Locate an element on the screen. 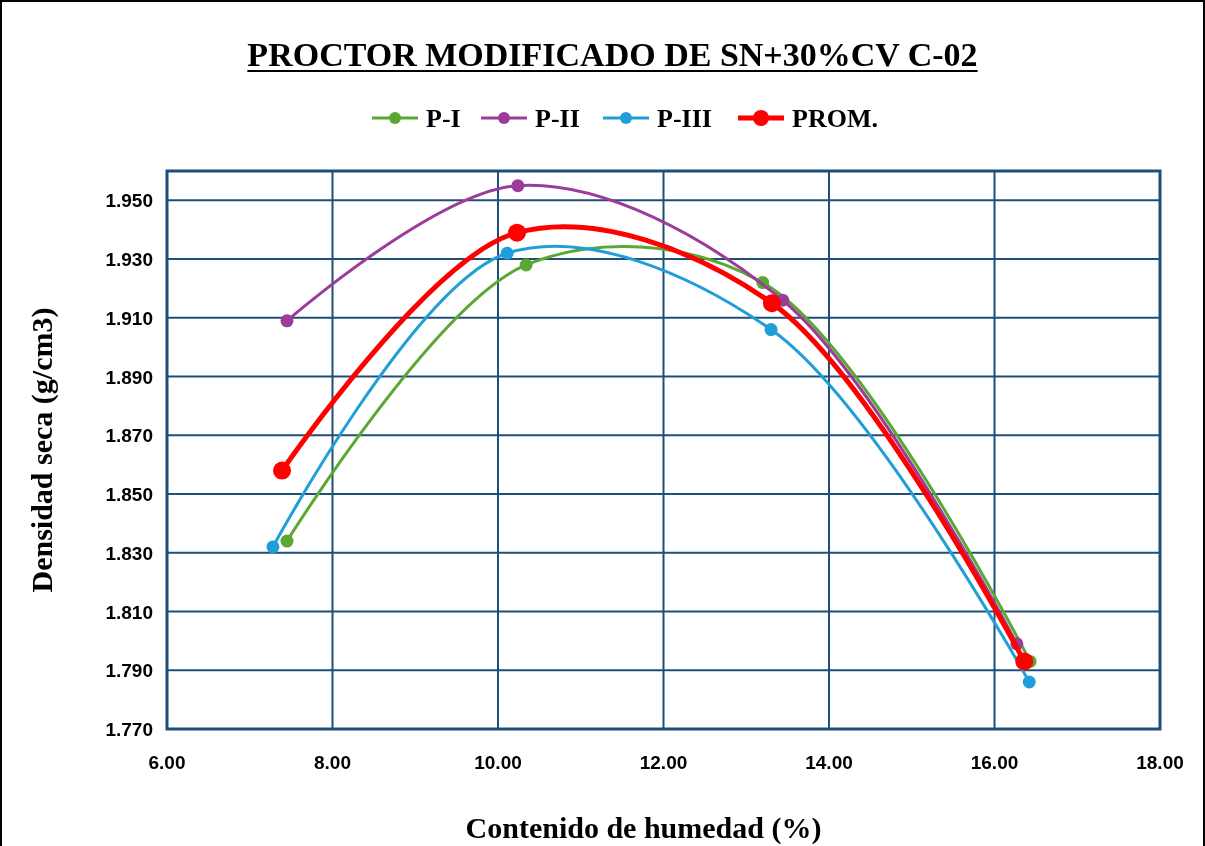  x-tick-label: 12.00 is located at coordinates (663, 762).